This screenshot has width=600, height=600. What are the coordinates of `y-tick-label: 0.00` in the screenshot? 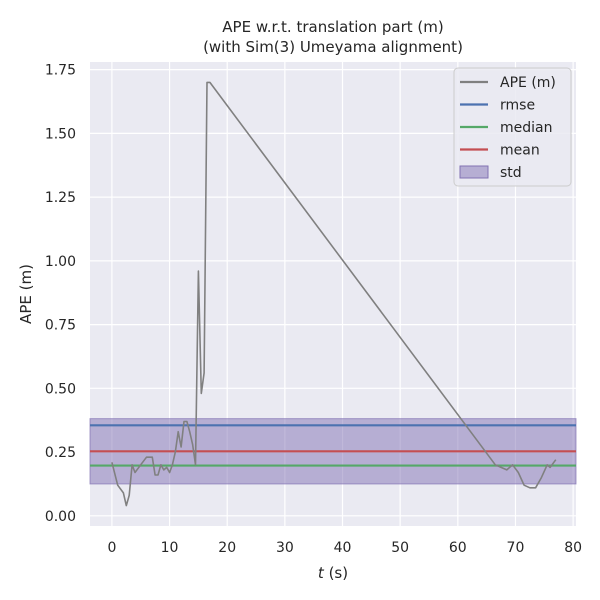 It's located at (60, 517).